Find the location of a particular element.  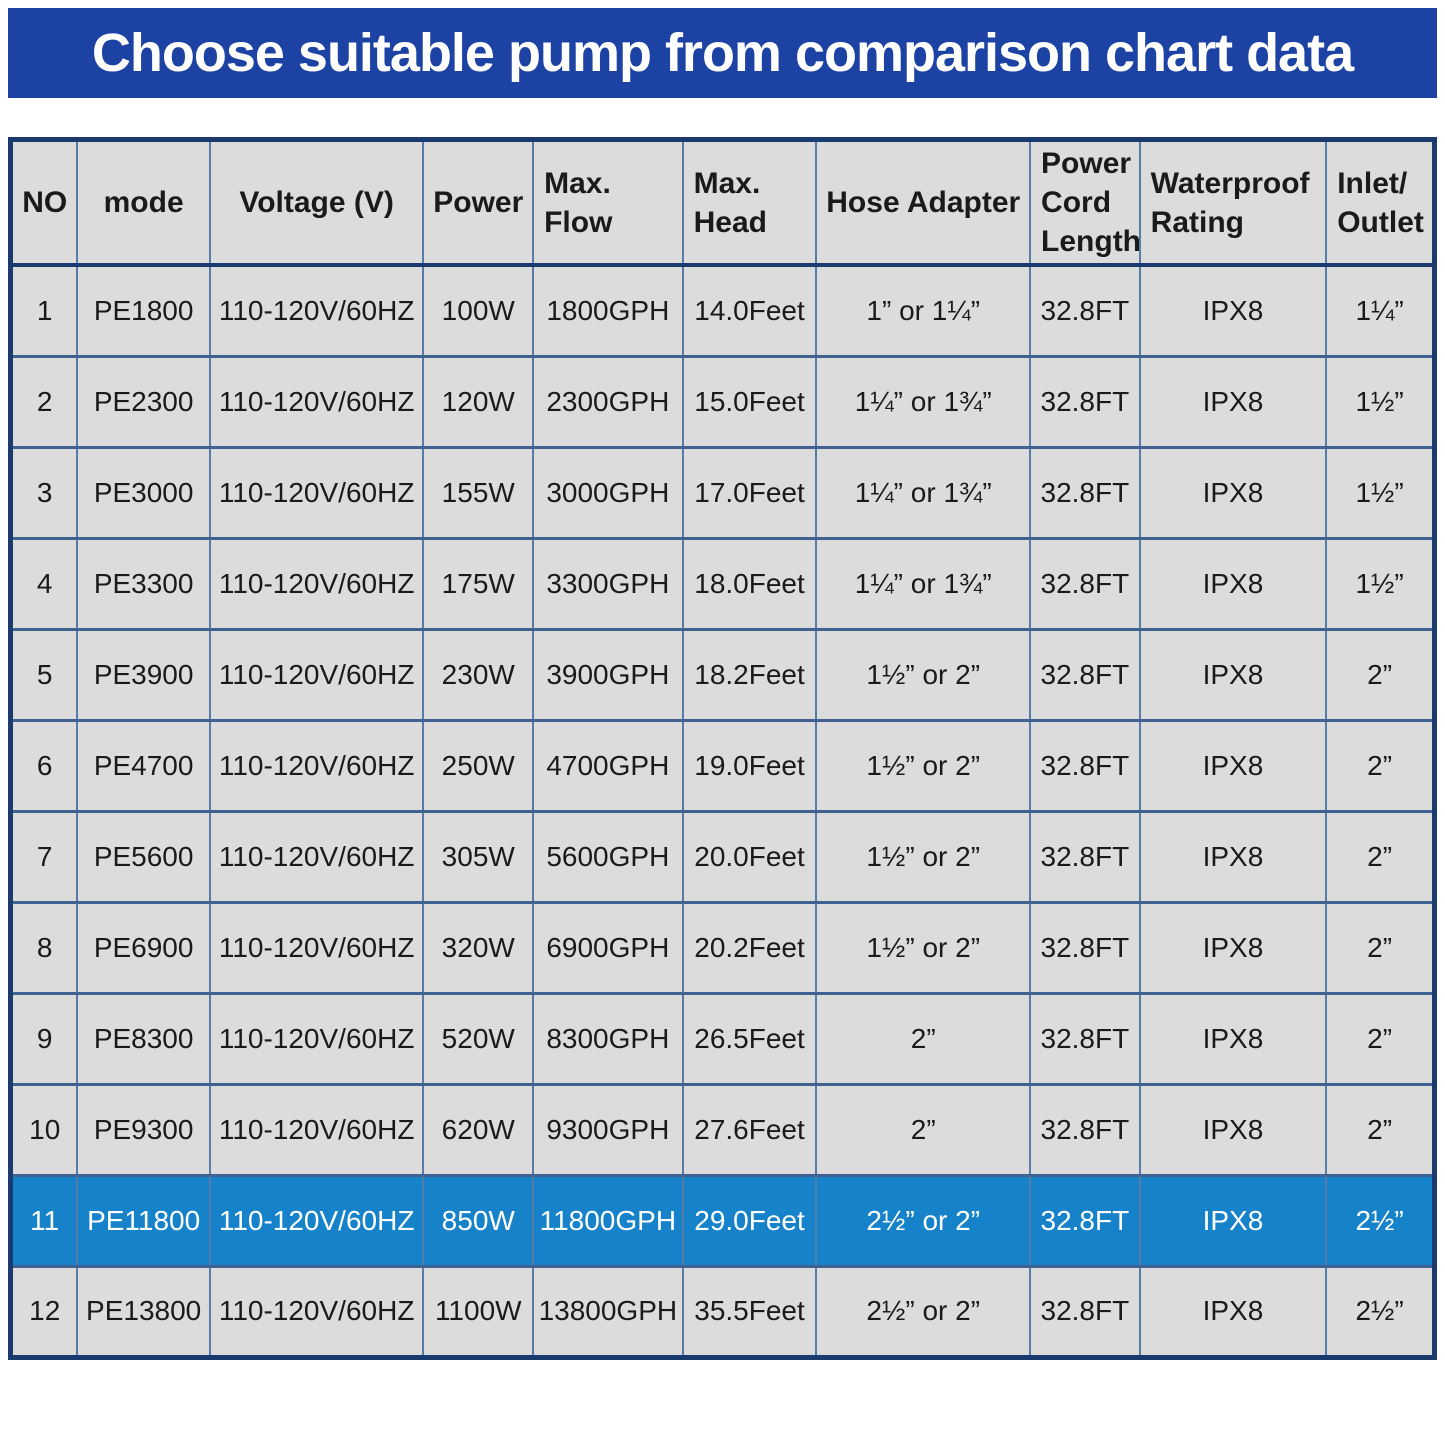

cell-no: 12 is located at coordinates (44, 1310).